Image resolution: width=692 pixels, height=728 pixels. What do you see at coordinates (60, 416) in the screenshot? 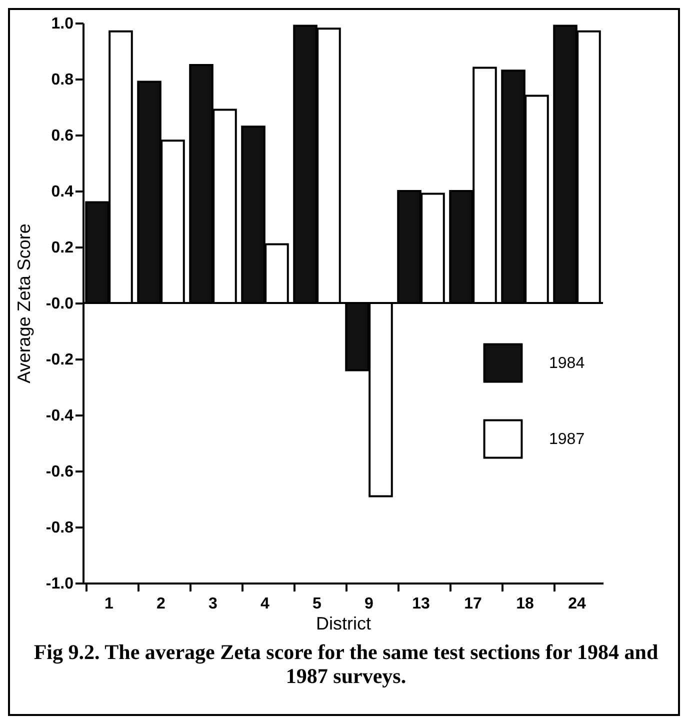
I see `y-tick-label: -0.4` at bounding box center [60, 416].